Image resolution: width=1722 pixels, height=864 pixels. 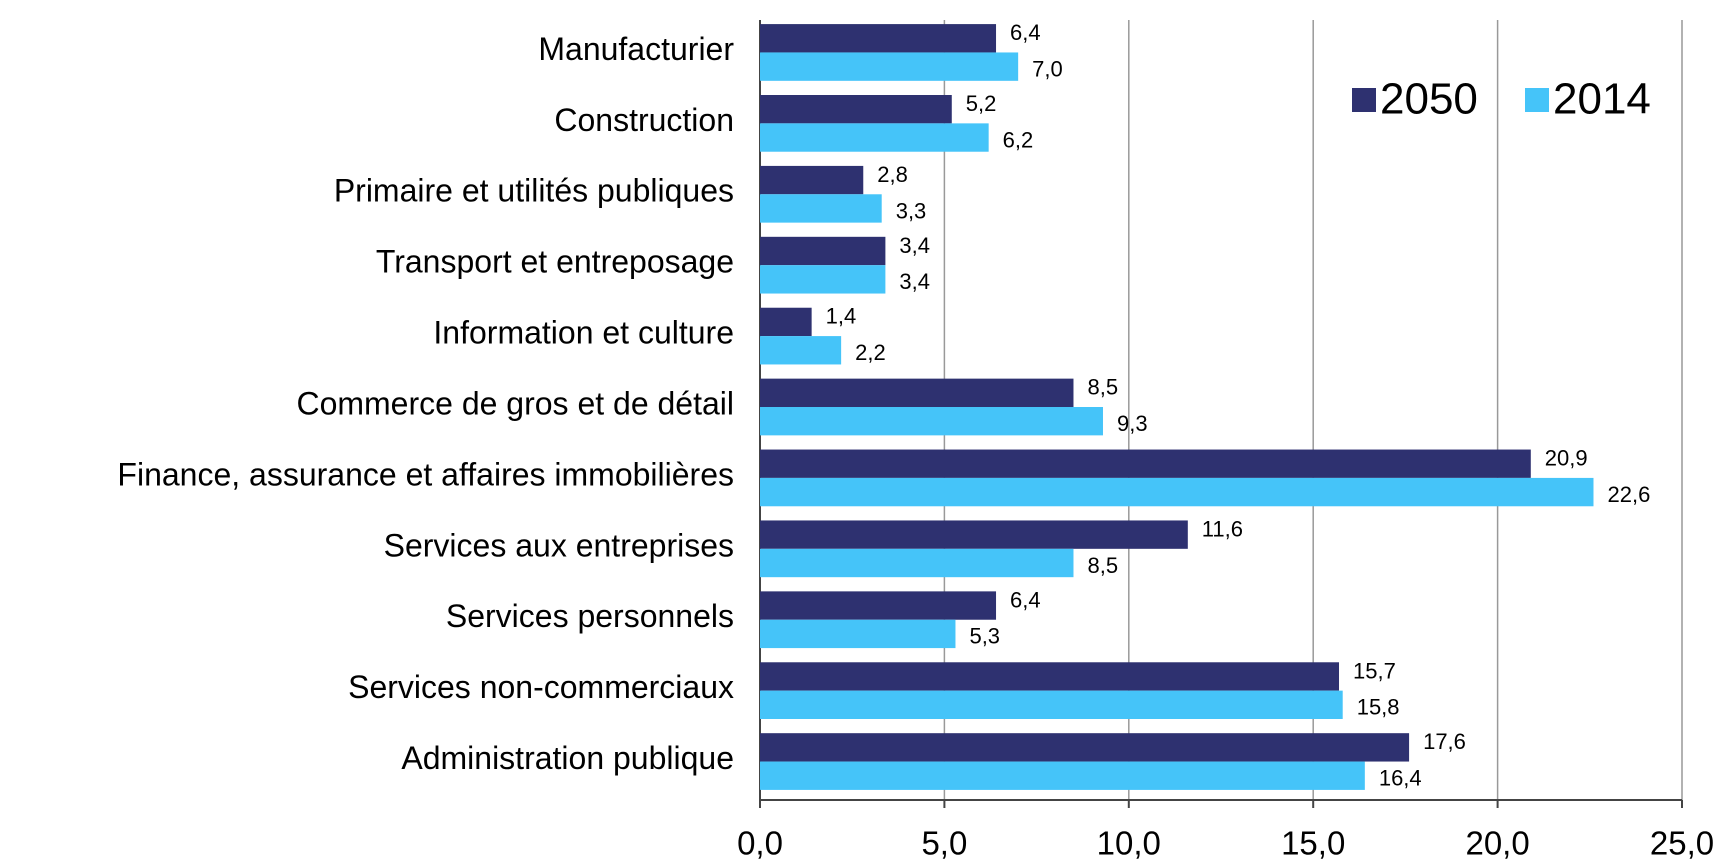 I want to click on value-label: 2,2, so click(x=870, y=352).